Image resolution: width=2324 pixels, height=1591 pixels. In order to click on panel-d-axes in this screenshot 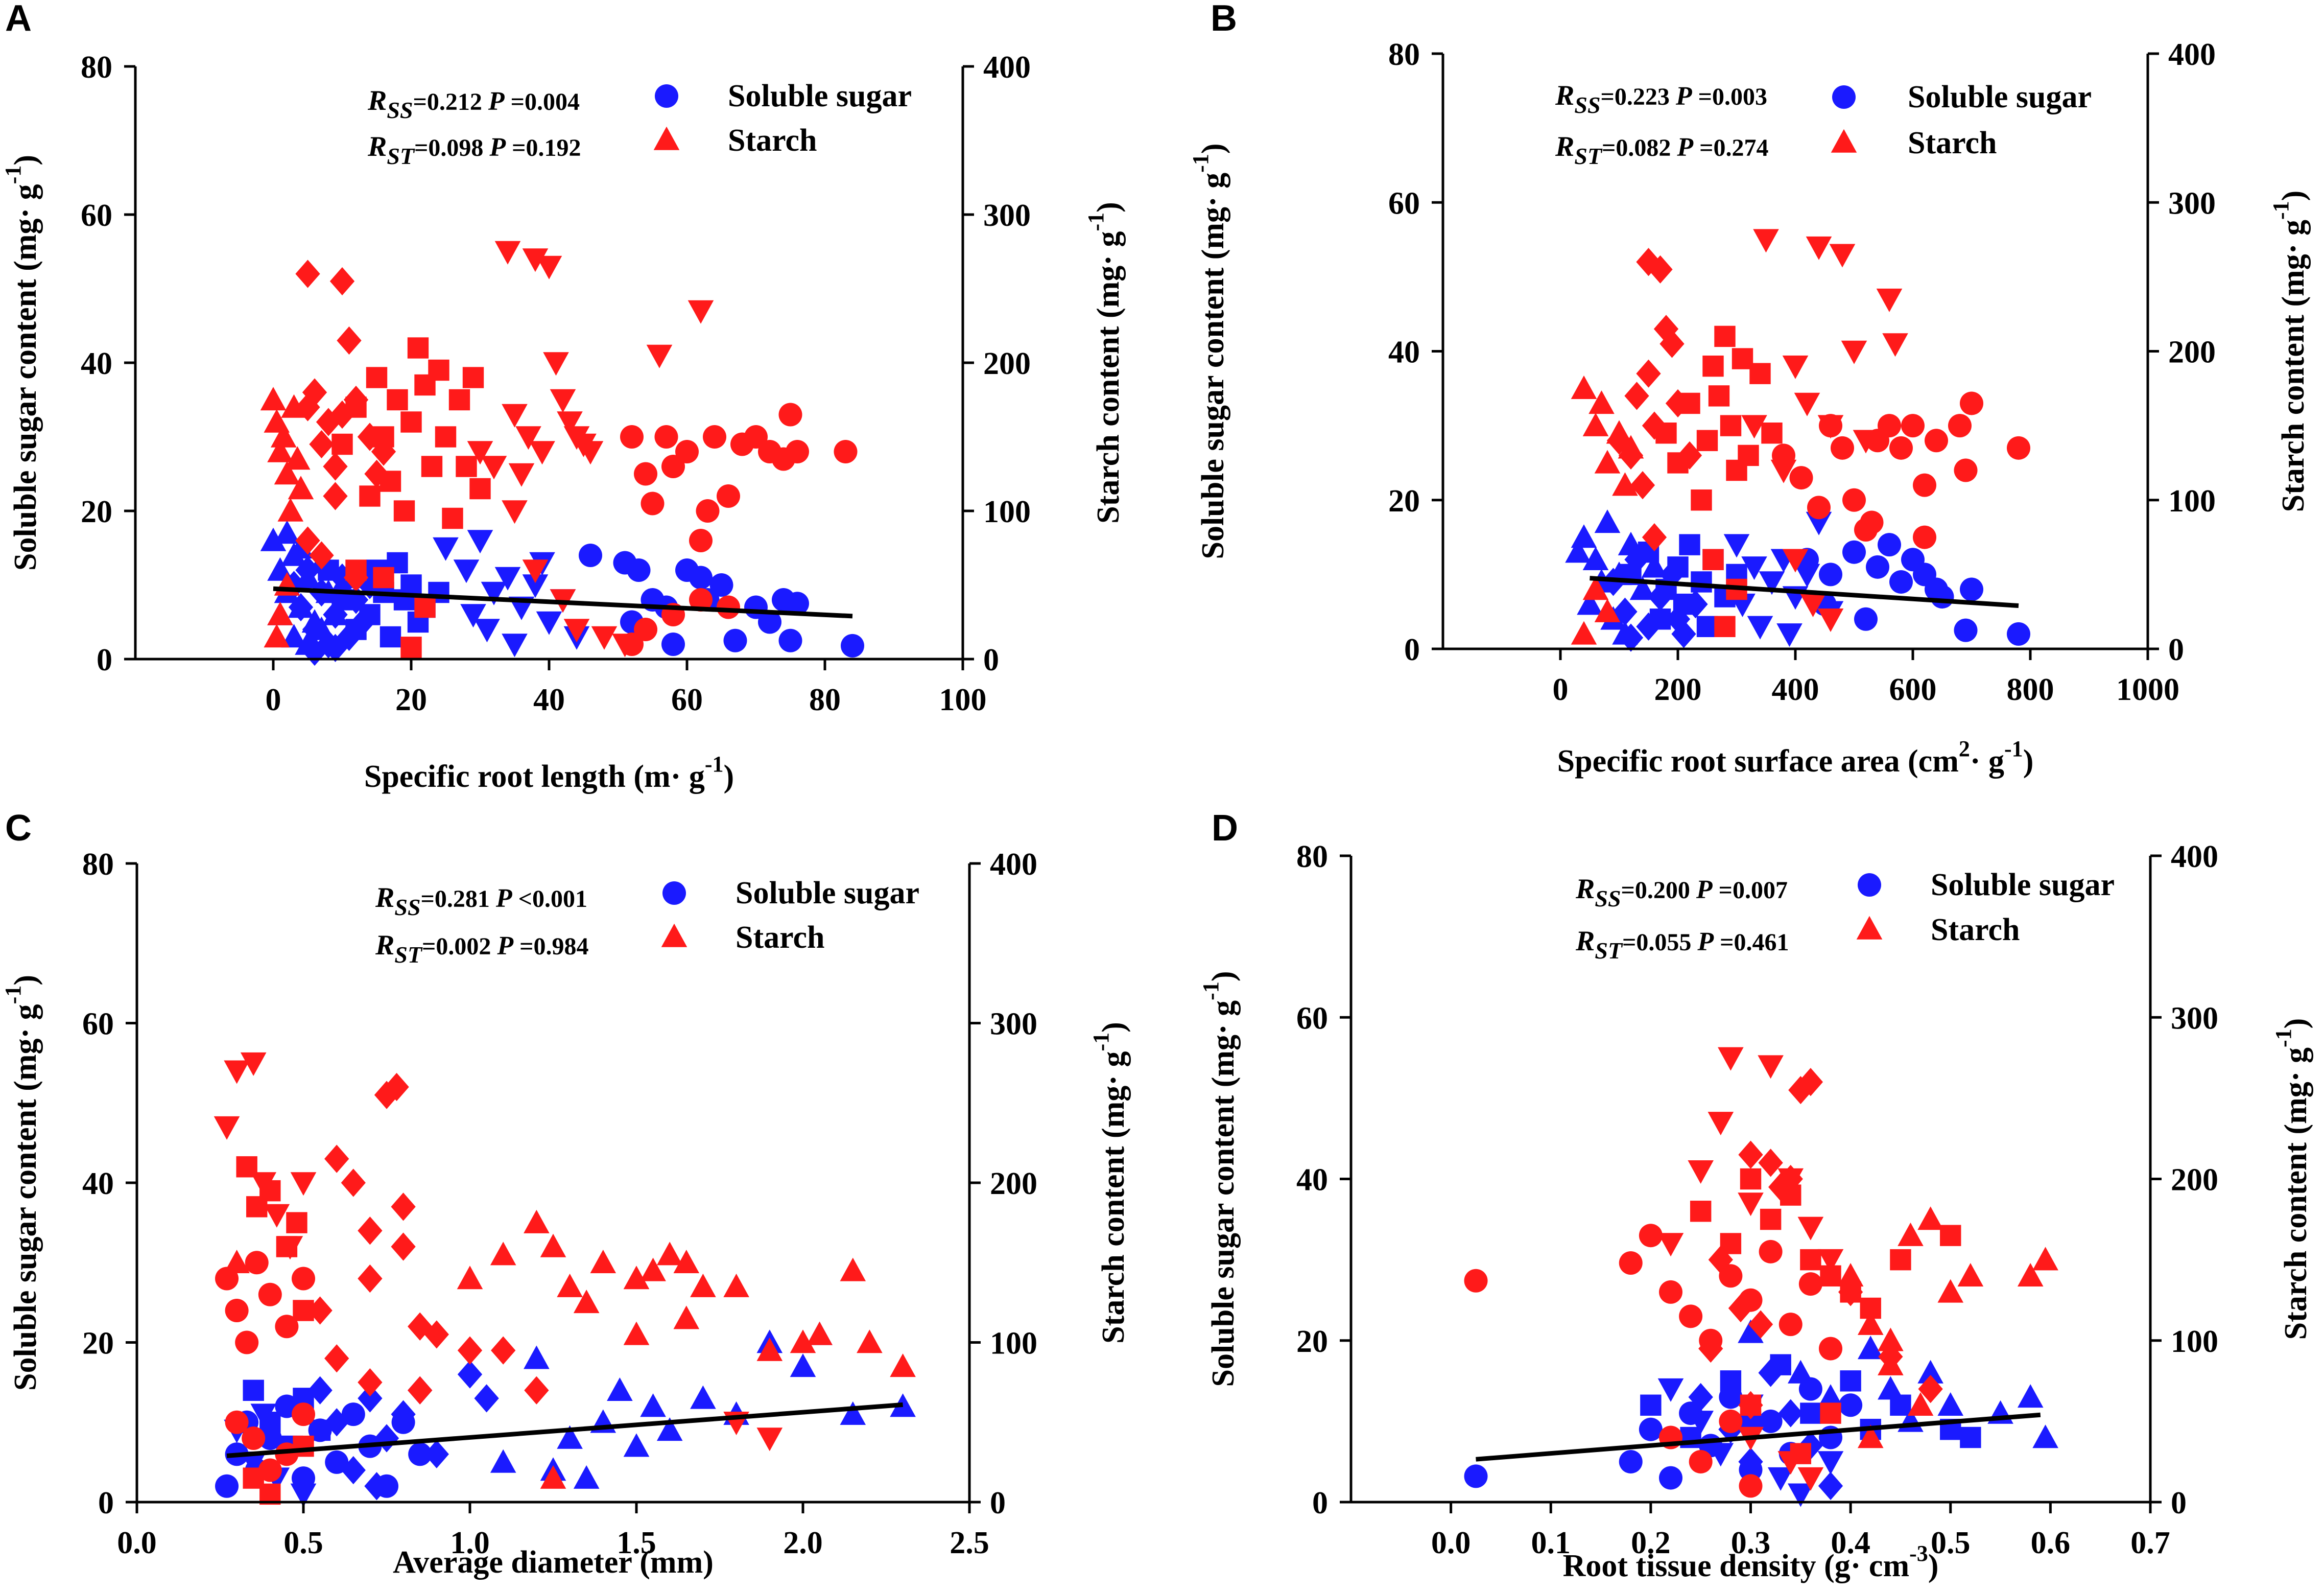, I will do `click(1751, 1183)`.